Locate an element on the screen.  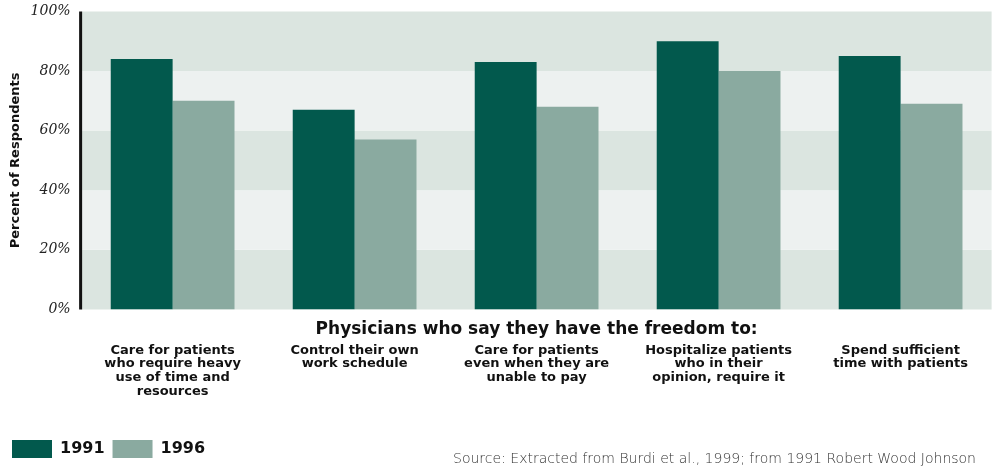
y-tick-label: 80% is located at coordinates (55, 69).